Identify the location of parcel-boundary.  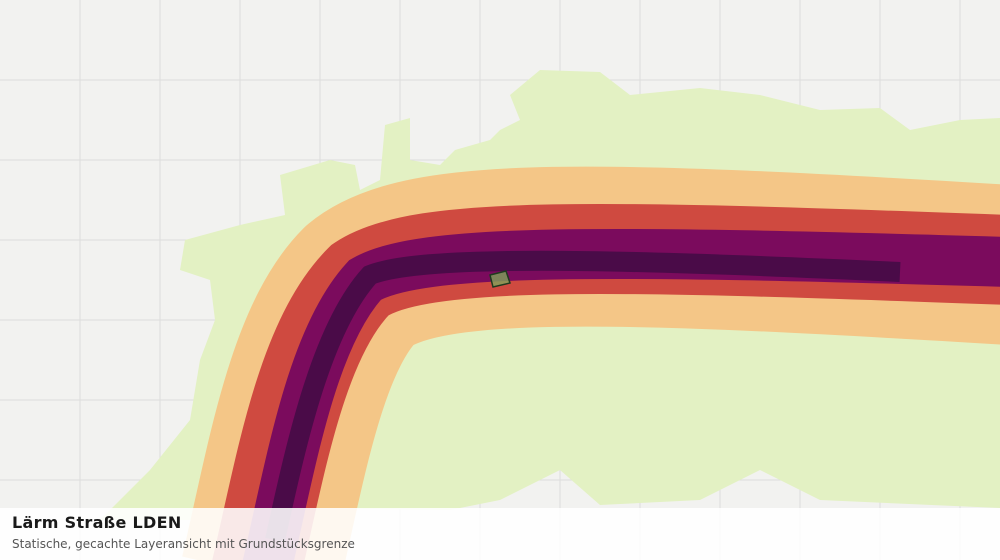
(500, 279).